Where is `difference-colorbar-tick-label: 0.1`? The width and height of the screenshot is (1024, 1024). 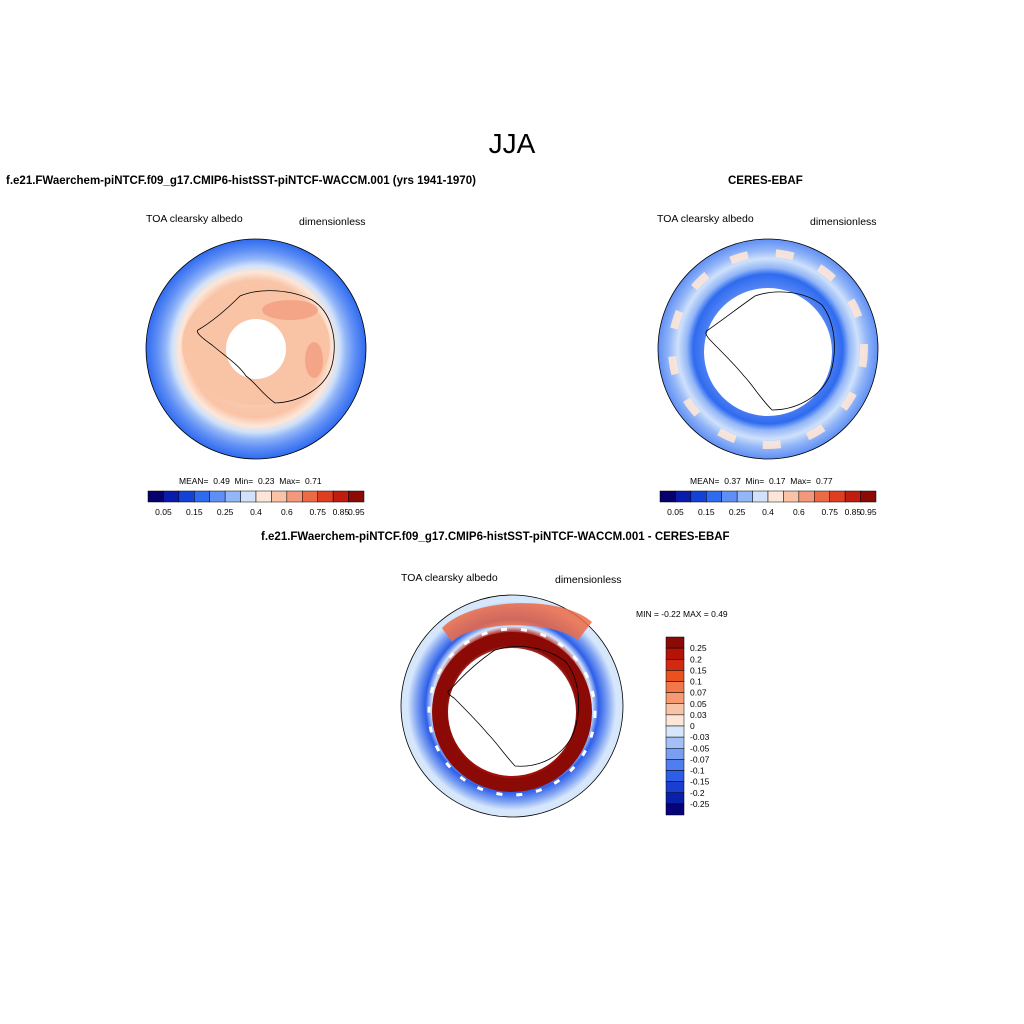
difference-colorbar-tick-label: 0.1 is located at coordinates (696, 682).